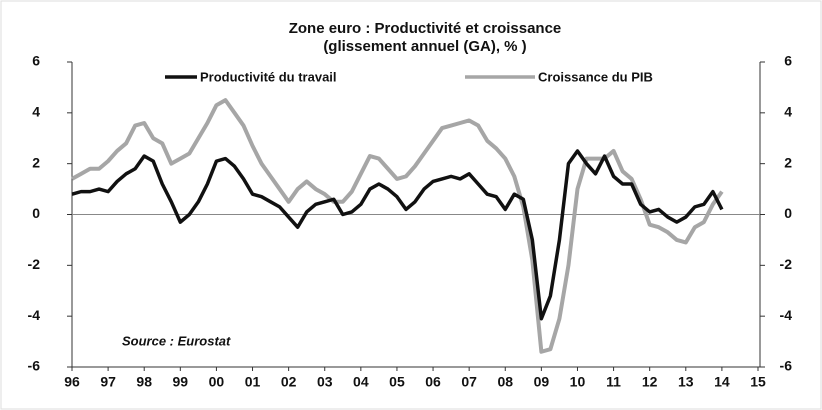 The width and height of the screenshot is (822, 410). Describe the element at coordinates (425, 28) in the screenshot. I see `chart-title: Zone euro : Productivité et croissance` at that location.